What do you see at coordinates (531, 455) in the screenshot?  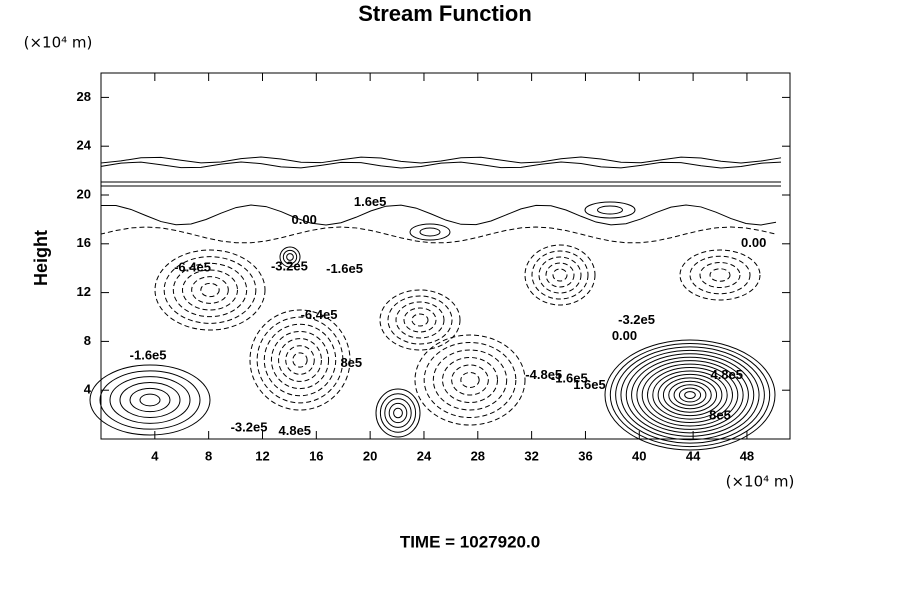 I see `x-tick-label: 32` at bounding box center [531, 455].